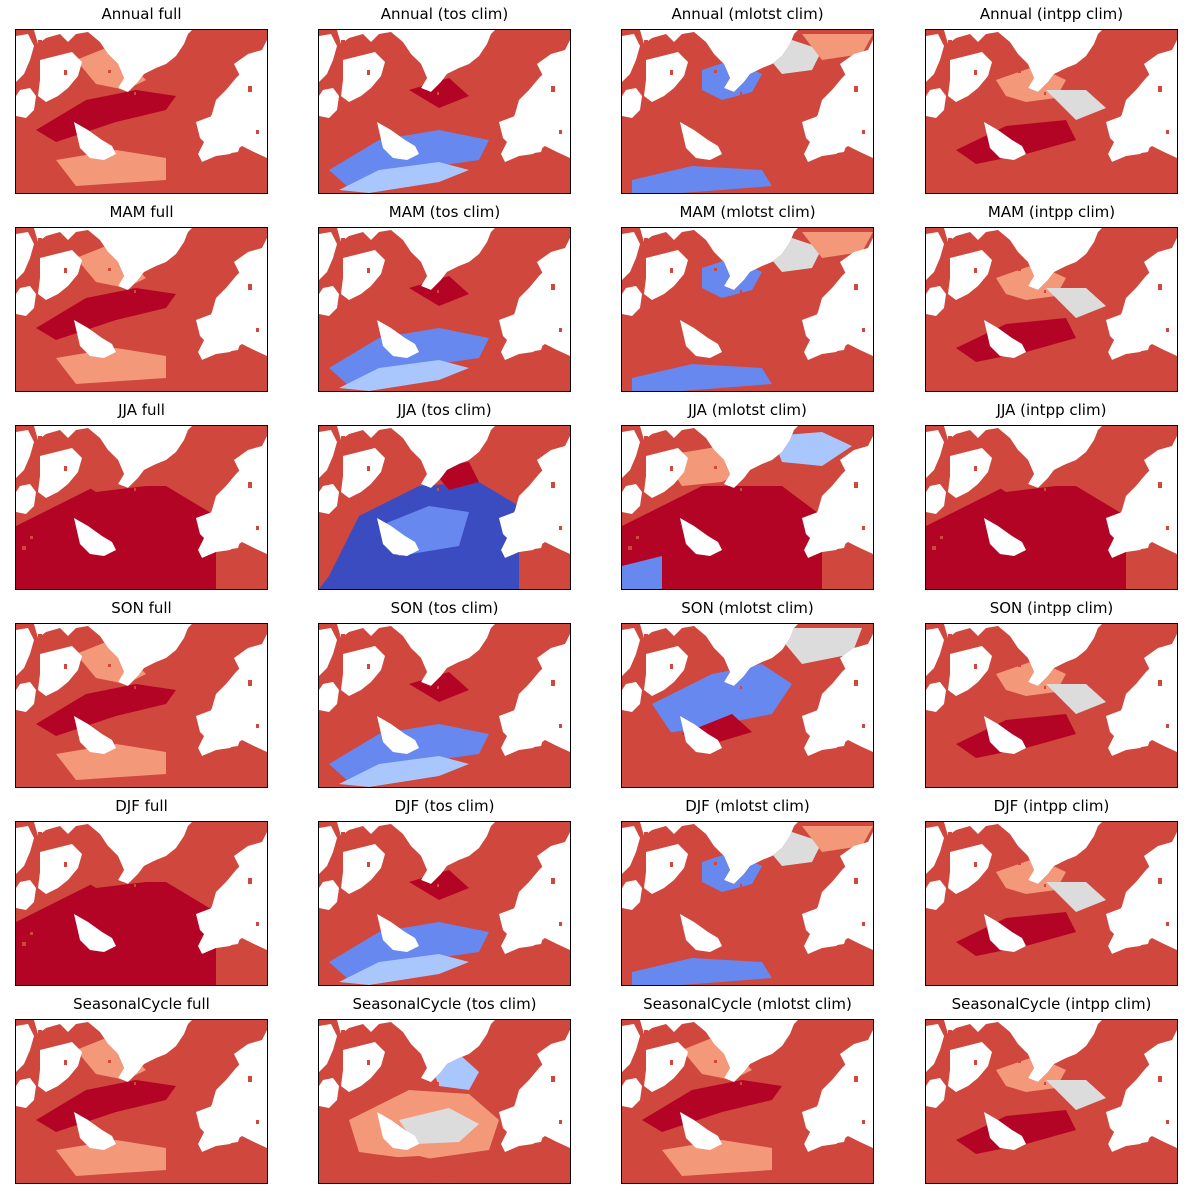 Image resolution: width=1187 pixels, height=1200 pixels. What do you see at coordinates (444, 14) in the screenshot?
I see `panel-title: Annual (tos clim)` at bounding box center [444, 14].